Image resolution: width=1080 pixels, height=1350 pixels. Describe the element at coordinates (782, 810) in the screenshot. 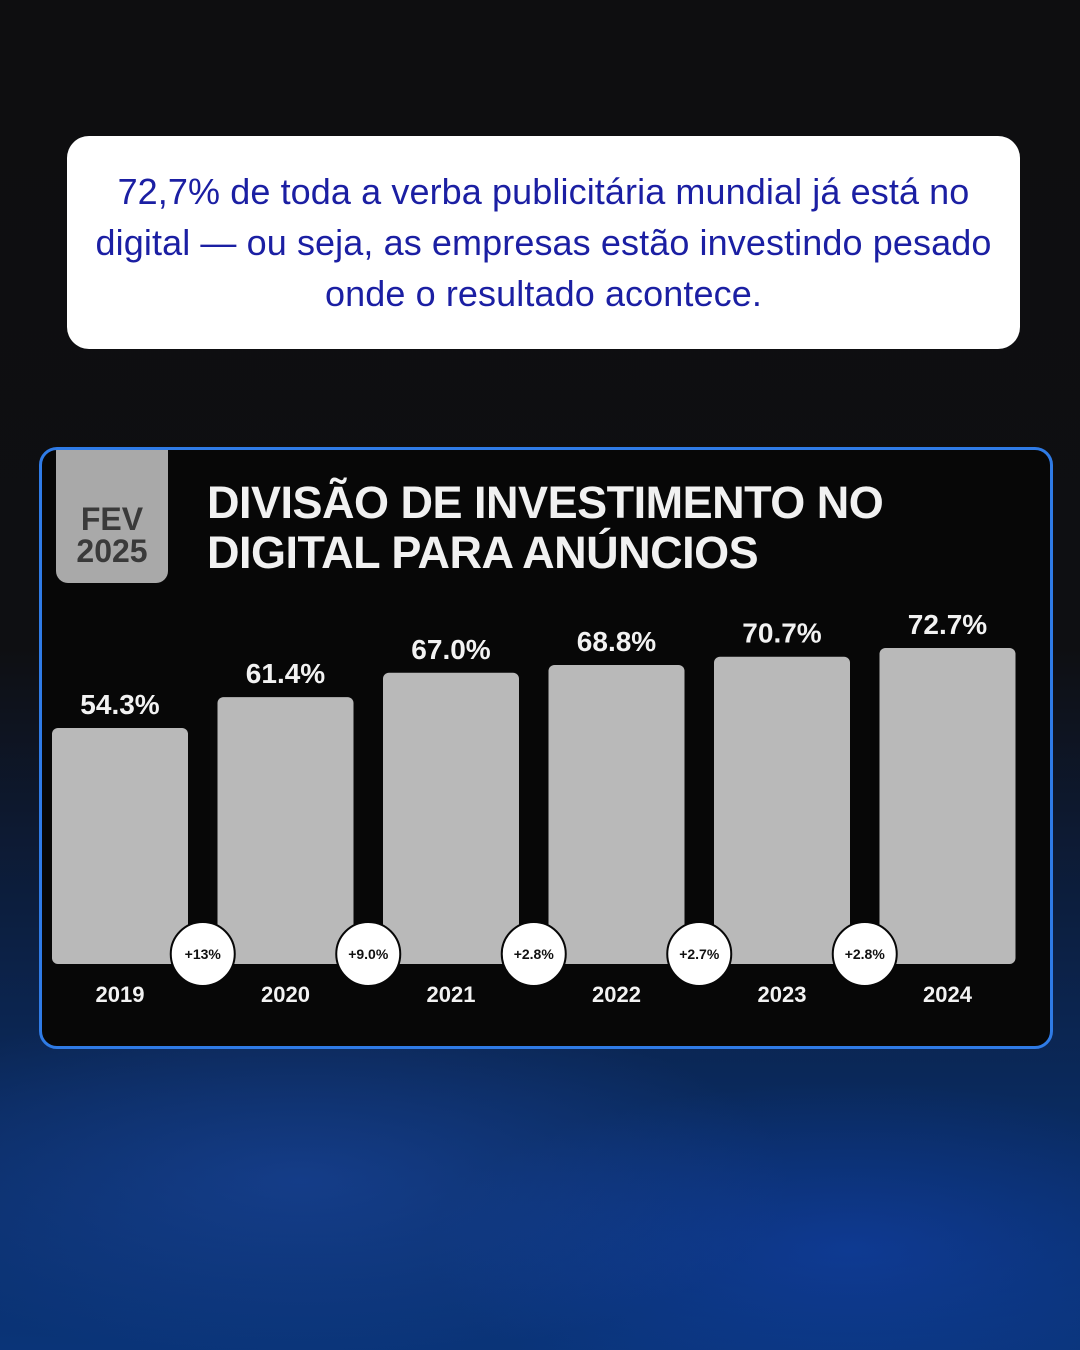

I see `bar-2023` at that location.